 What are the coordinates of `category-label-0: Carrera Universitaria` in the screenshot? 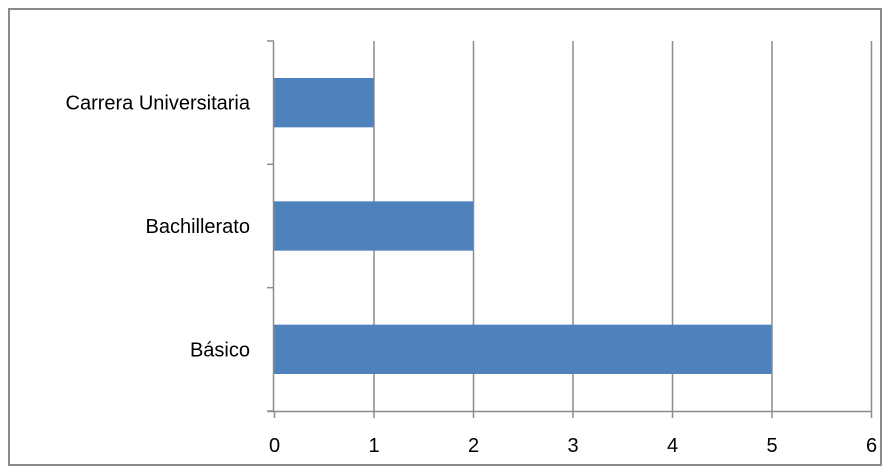 It's located at (158, 104).